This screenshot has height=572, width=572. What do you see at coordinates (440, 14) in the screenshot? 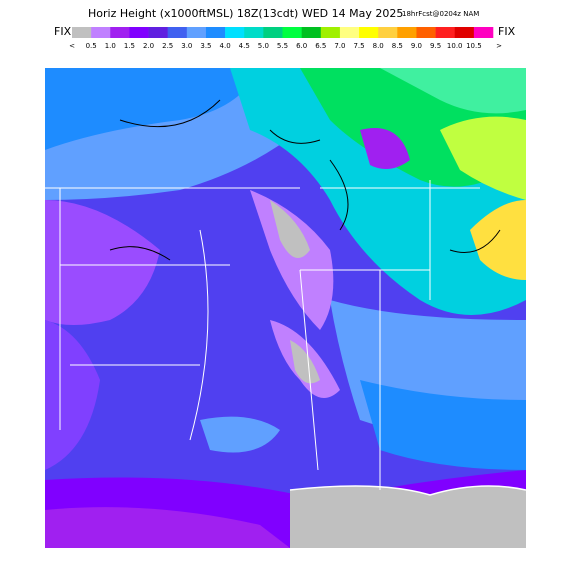
I see `forecast-label: 18hrFcst@0204z NAM` at bounding box center [440, 14].